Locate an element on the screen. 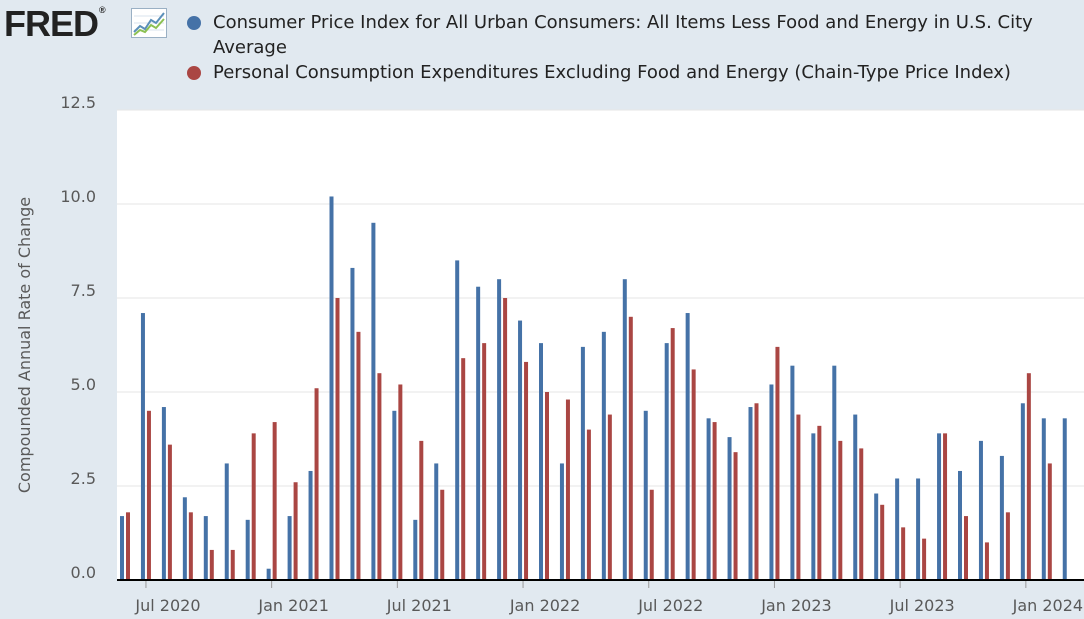 The image size is (1084, 619). legend-dot-cpi is located at coordinates (194, 23).